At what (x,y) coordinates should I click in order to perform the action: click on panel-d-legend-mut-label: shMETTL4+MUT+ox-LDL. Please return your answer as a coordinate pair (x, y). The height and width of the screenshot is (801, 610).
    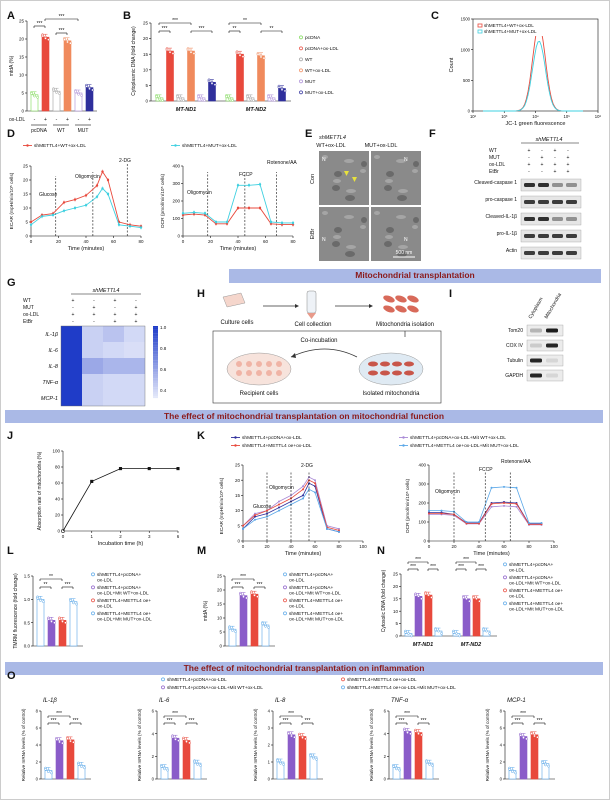
    Looking at the image, I should click on (209, 146).